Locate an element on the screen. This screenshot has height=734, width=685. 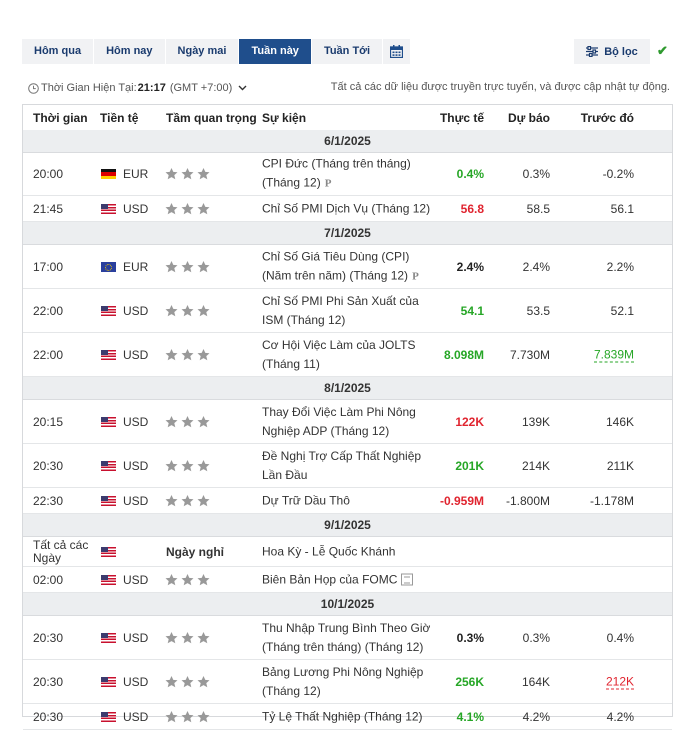
forecast-value: 7.730M is located at coordinates (529, 354).